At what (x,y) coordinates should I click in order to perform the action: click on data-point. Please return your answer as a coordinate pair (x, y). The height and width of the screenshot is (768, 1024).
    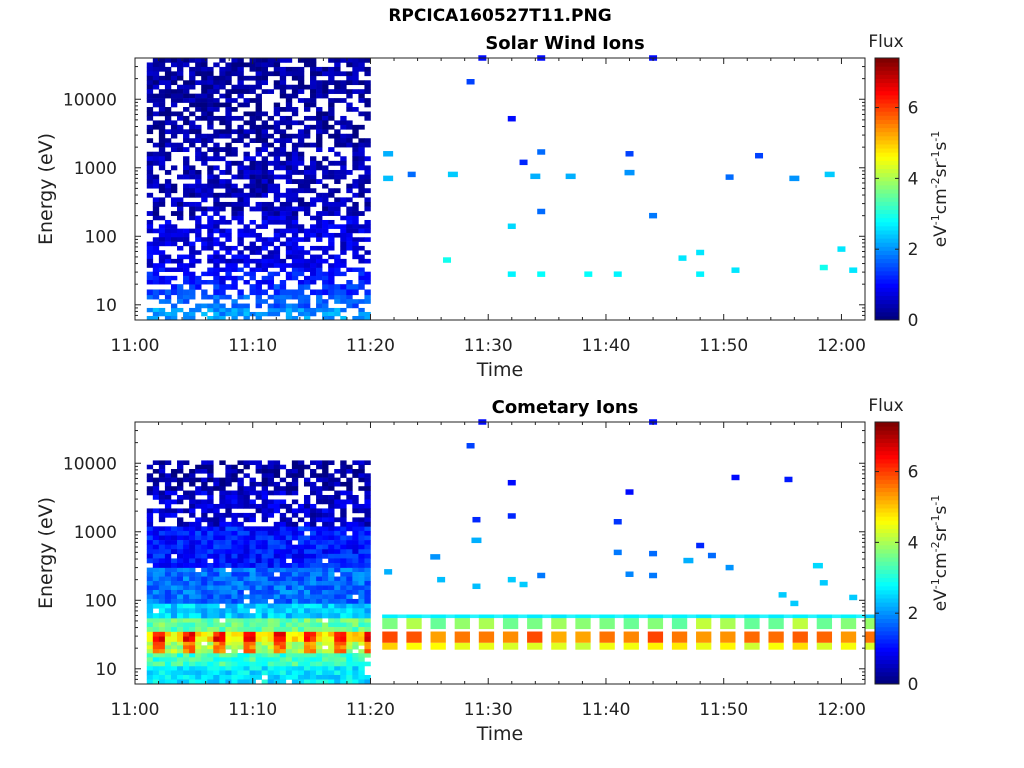
    Looking at the image, I should click on (841, 249).